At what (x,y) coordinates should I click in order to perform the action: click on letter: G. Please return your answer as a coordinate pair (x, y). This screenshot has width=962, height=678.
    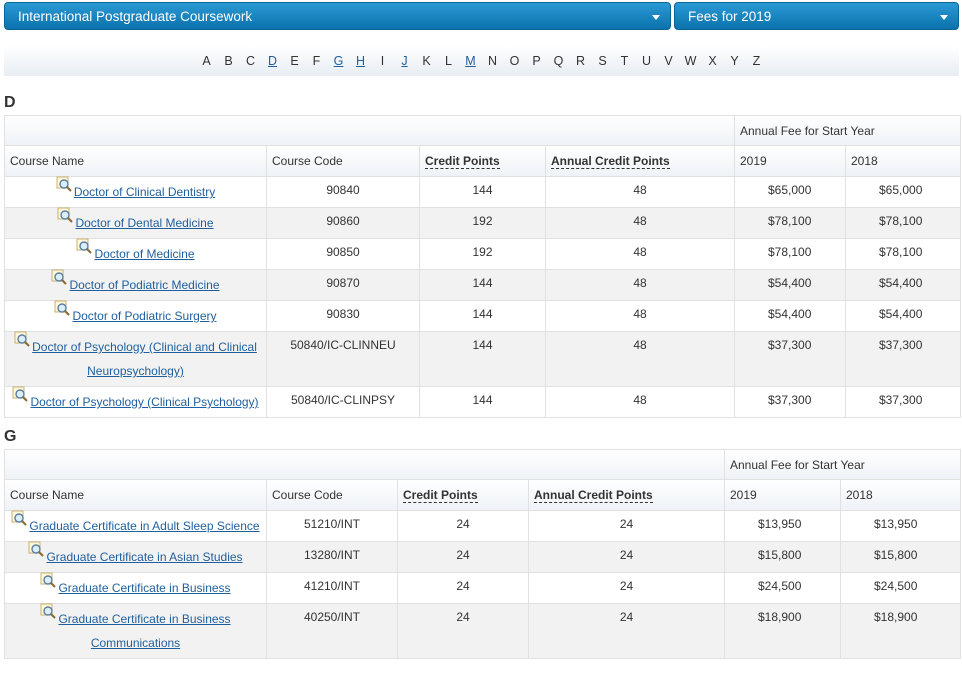
    Looking at the image, I should click on (338, 61).